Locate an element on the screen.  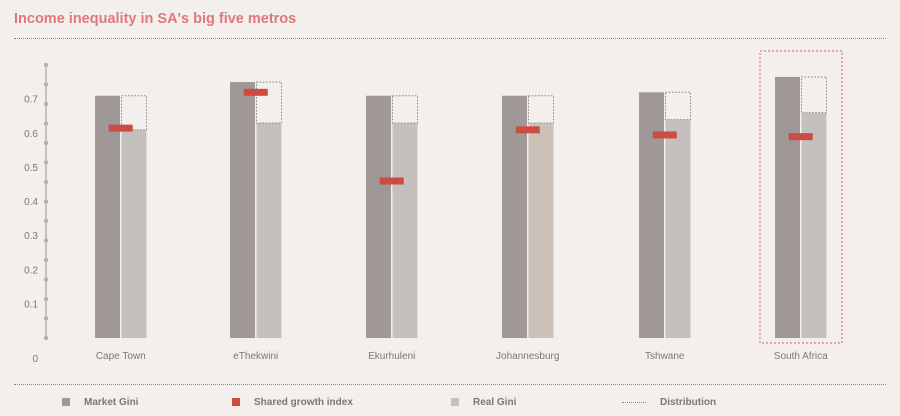
category-label: Cape Town is located at coordinates (121, 356).